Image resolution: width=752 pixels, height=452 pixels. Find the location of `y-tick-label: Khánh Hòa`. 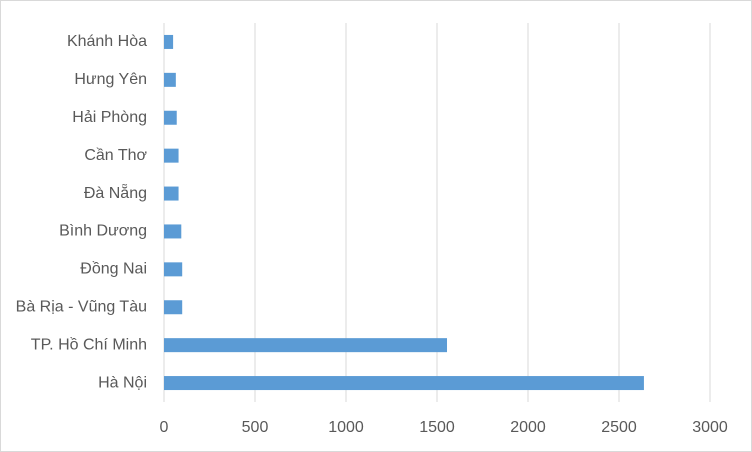

y-tick-label: Khánh Hòa is located at coordinates (107, 41).